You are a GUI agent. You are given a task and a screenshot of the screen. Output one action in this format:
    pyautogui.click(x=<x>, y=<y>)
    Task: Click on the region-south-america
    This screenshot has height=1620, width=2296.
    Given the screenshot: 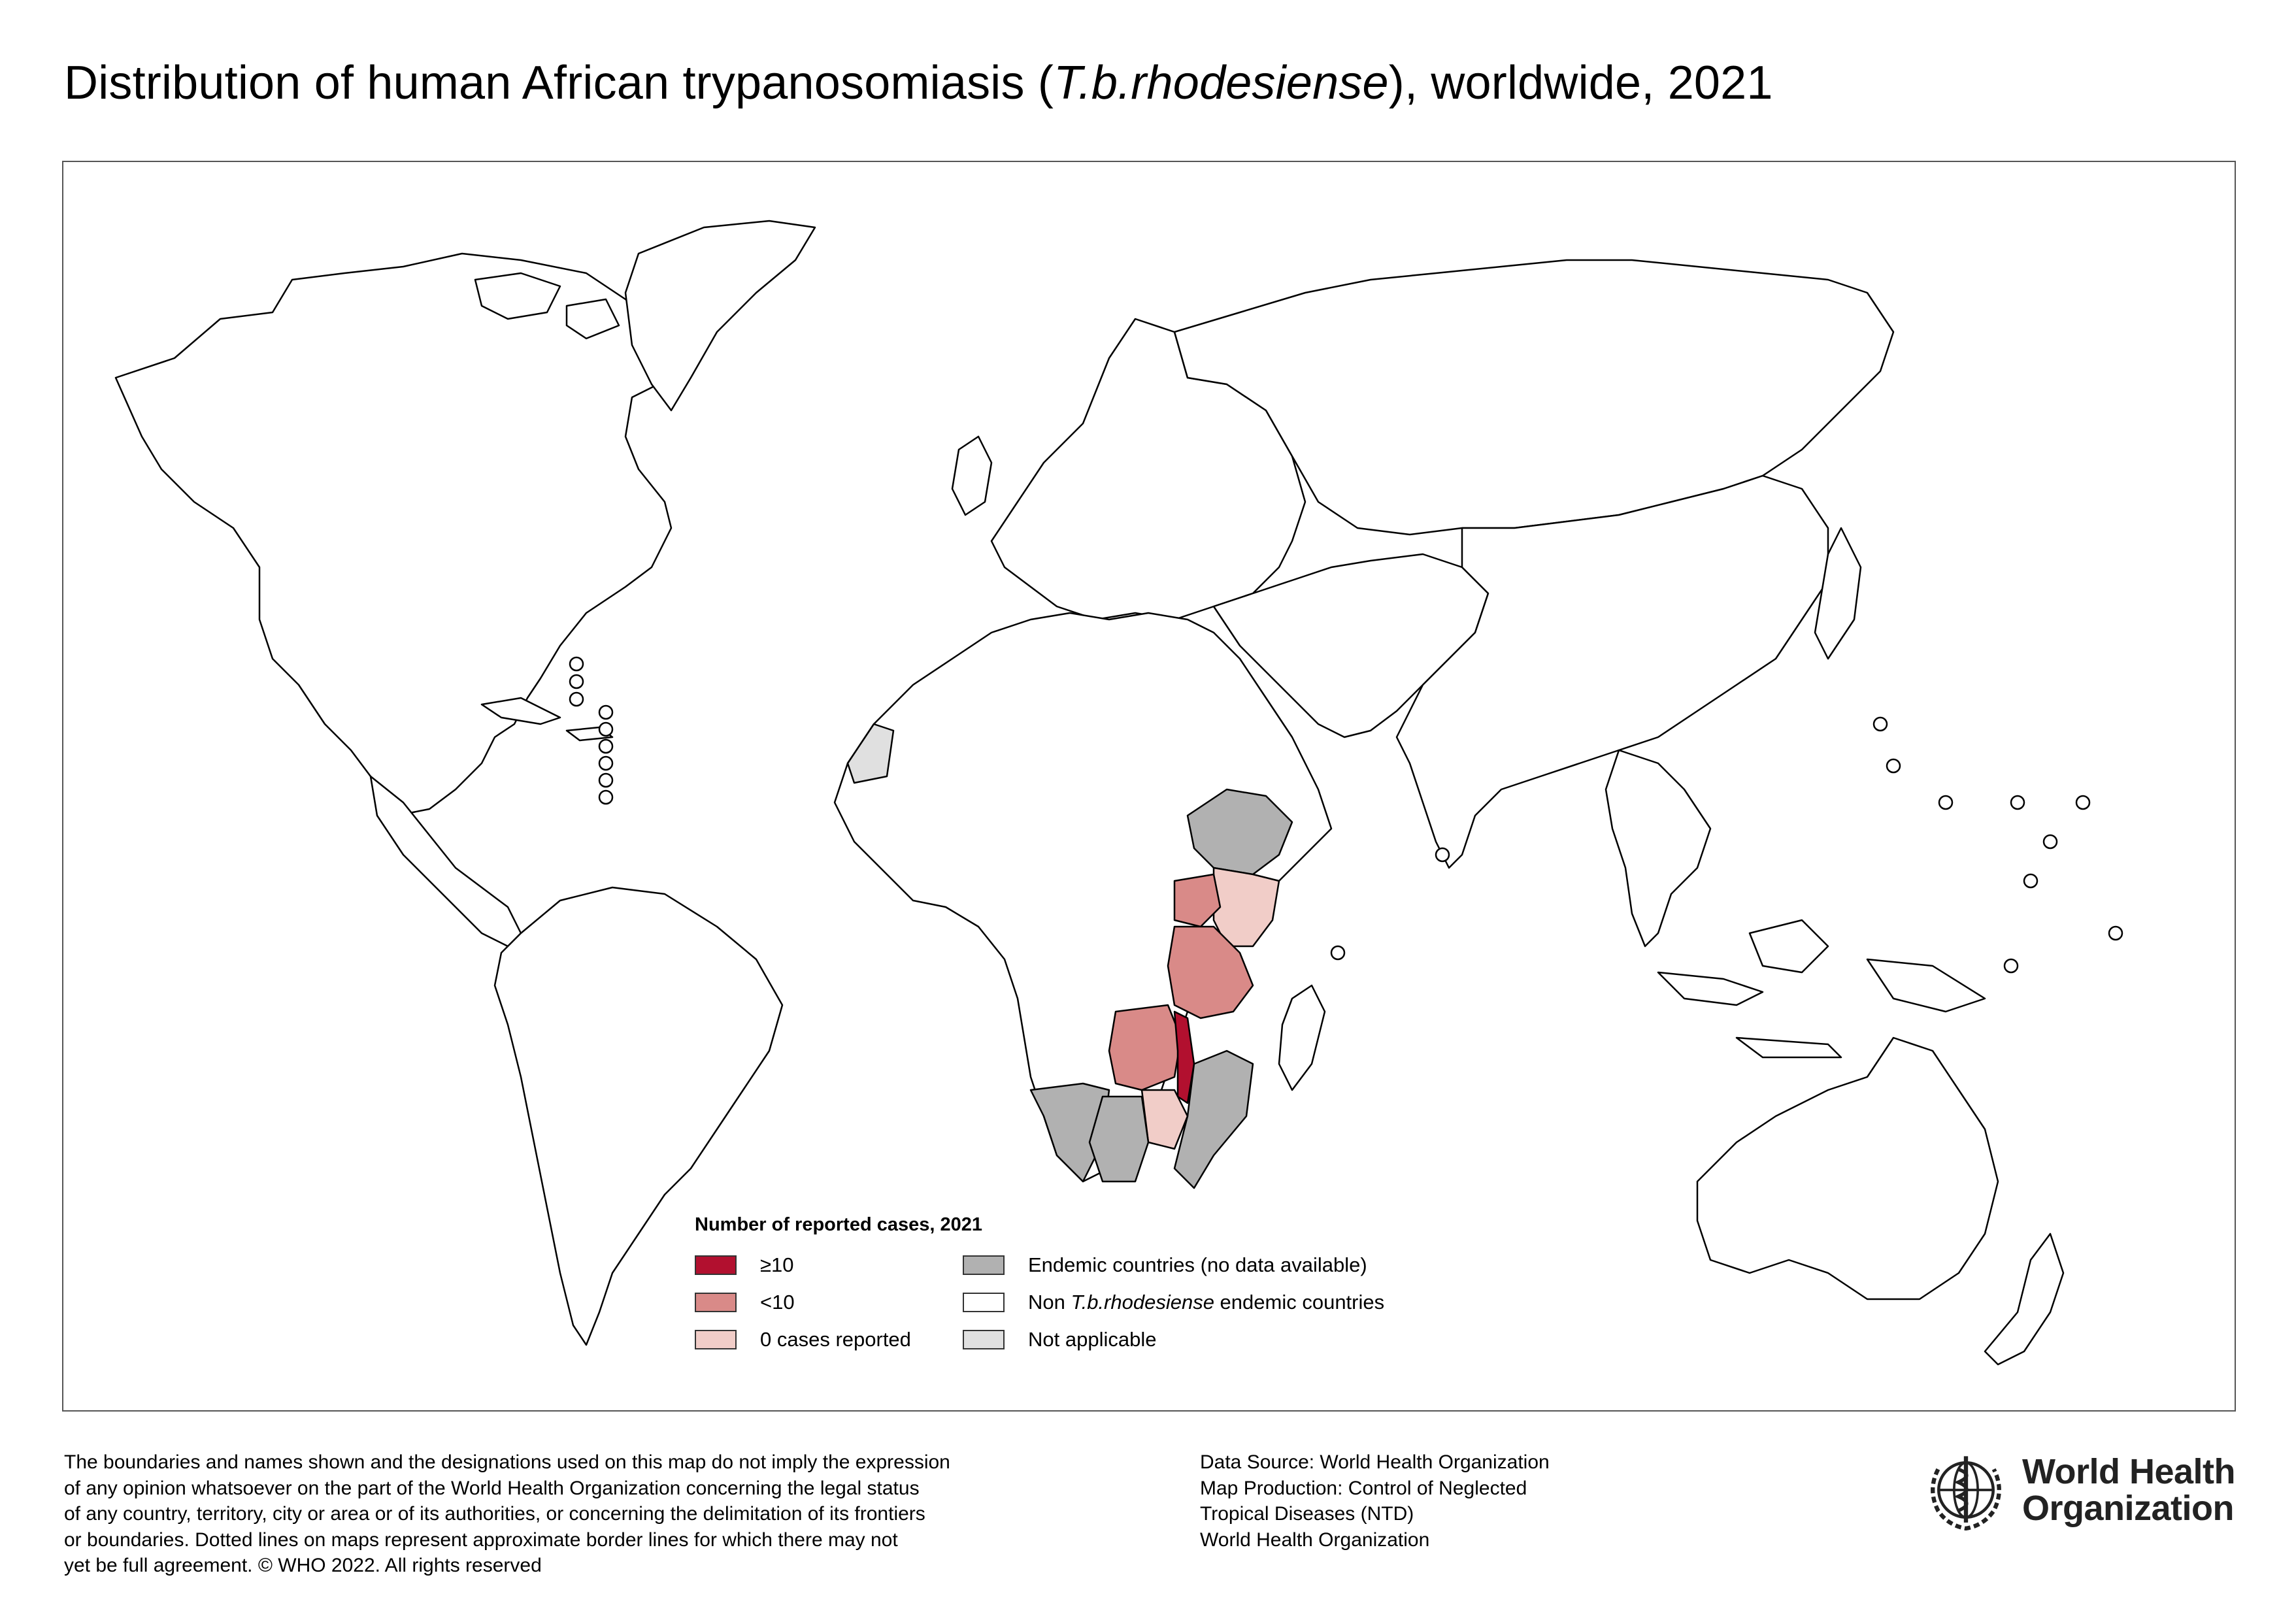 What is the action you would take?
    pyautogui.click(x=638, y=1116)
    